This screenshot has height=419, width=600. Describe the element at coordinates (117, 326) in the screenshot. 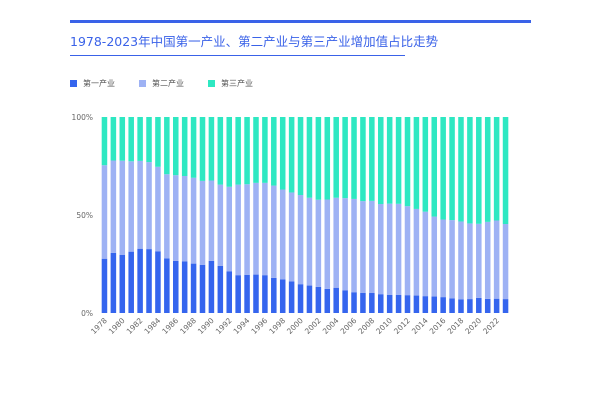

I see `x-tick-label: 1980` at that location.